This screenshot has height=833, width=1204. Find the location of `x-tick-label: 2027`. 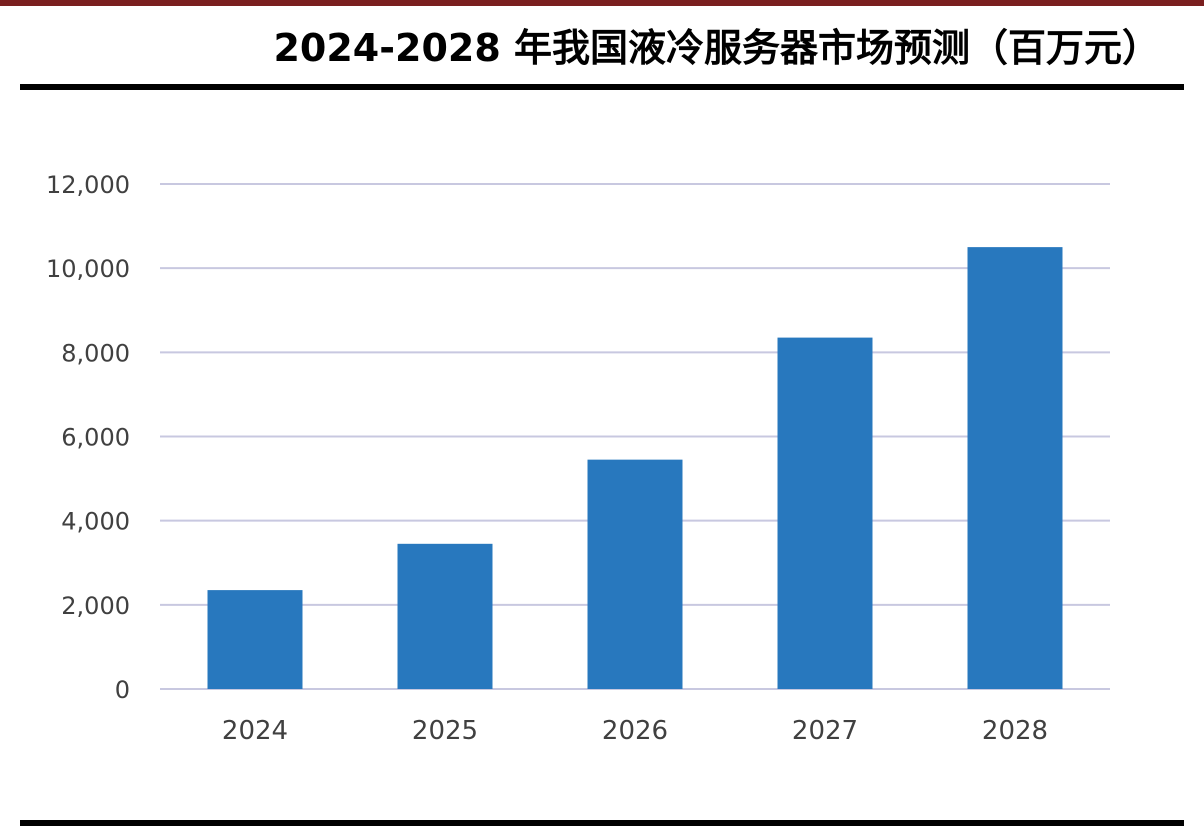

x-tick-label: 2027 is located at coordinates (825, 731).